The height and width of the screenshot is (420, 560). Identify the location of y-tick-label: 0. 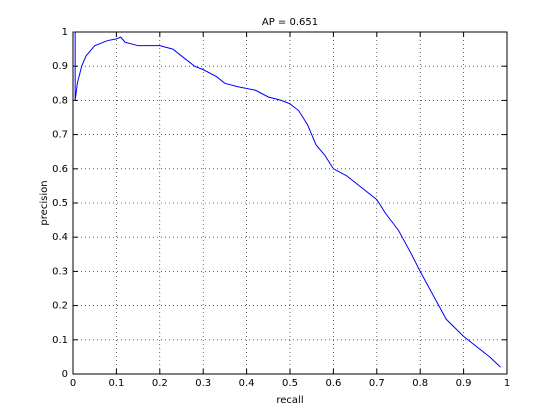
(65, 374).